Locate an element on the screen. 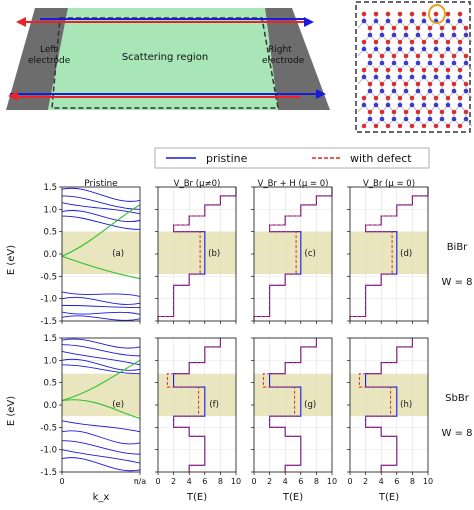 This screenshot has width=474, height=510. col-title-vbr-mu-zero: V_Br (μ = 0) is located at coordinates (389, 184).